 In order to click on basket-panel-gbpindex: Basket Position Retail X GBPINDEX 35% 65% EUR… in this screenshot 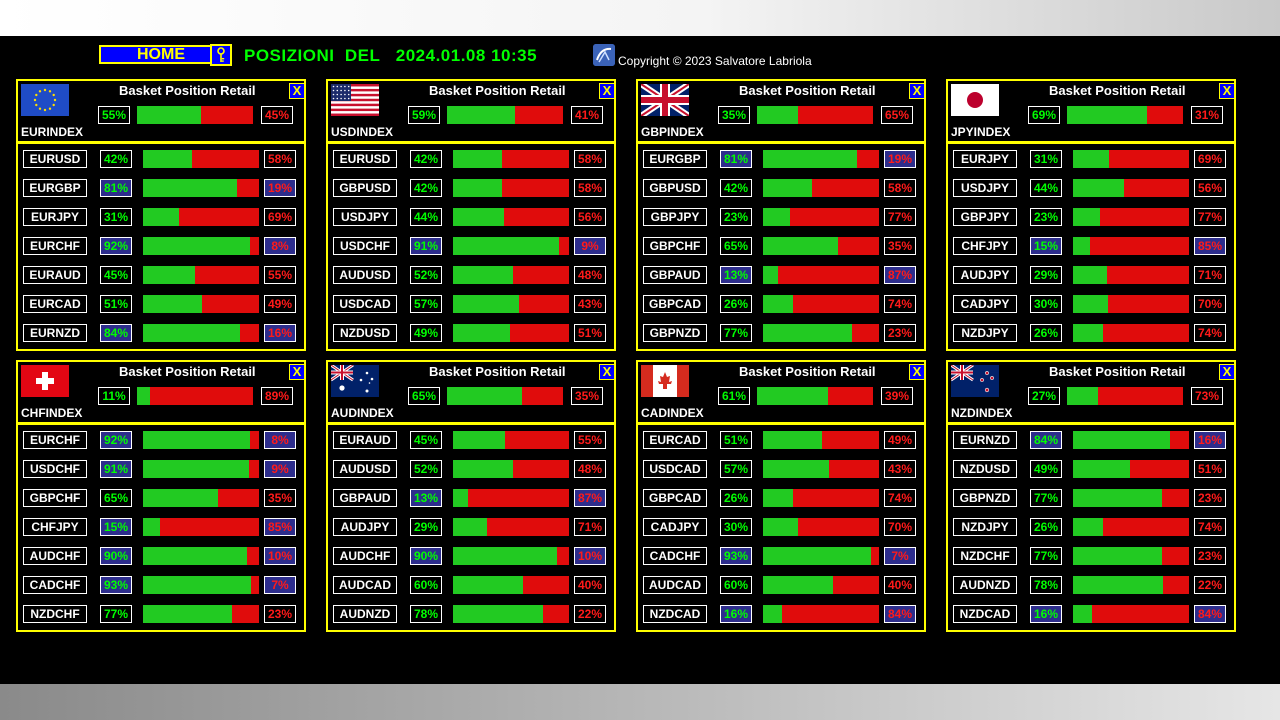, I will do `click(781, 215)`.